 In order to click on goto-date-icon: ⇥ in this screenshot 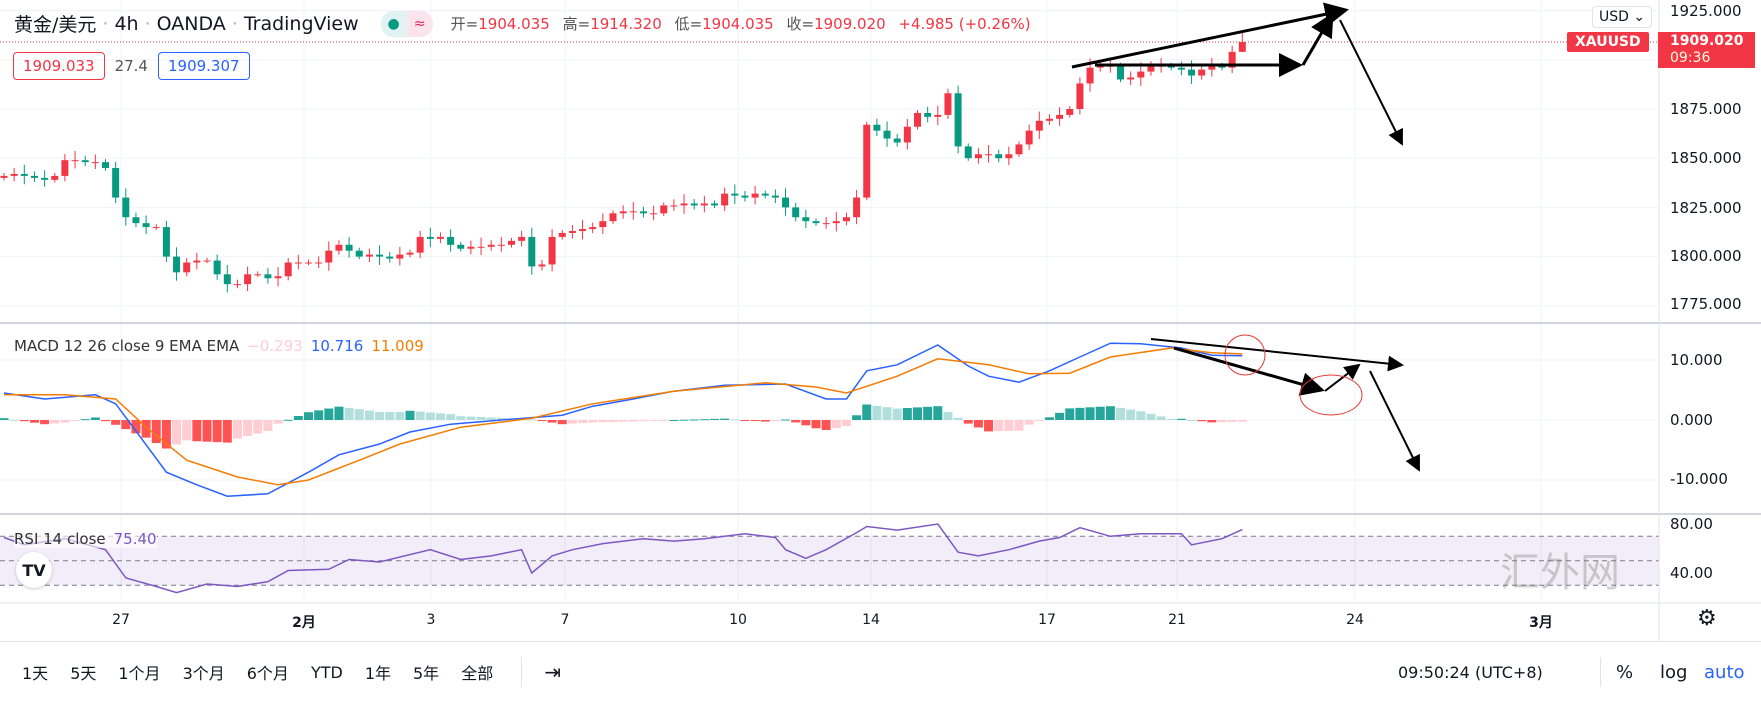, I will do `click(552, 672)`.